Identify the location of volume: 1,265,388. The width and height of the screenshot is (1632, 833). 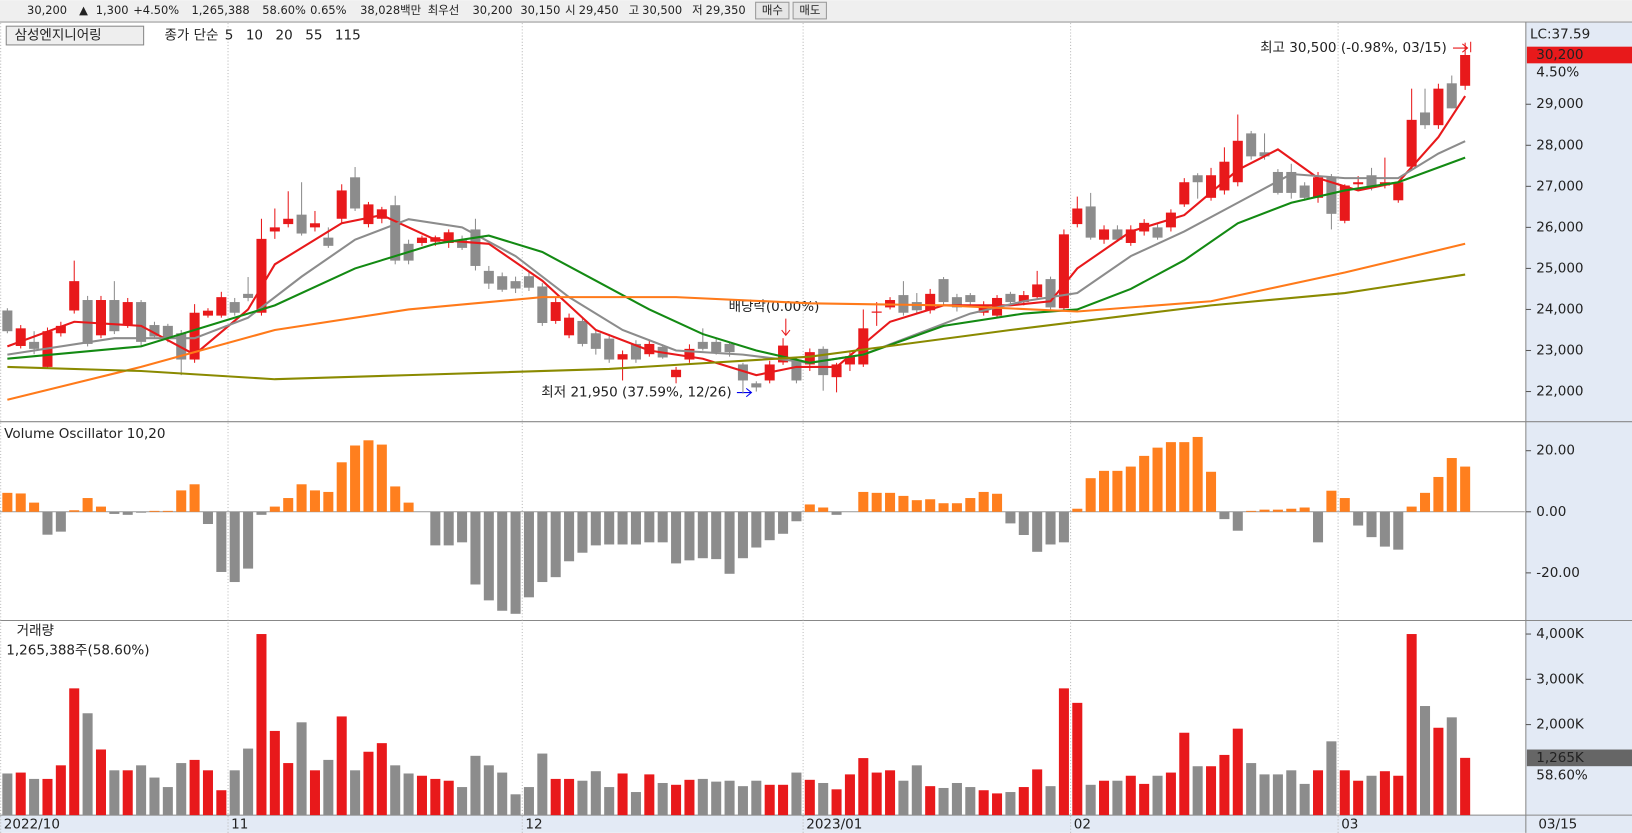
(221, 10).